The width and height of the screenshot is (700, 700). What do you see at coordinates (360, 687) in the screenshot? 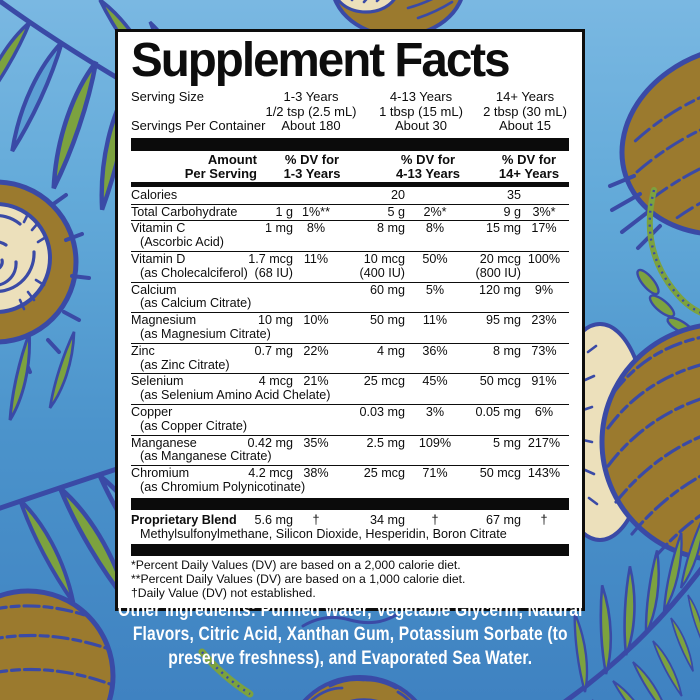
I see `coconut-bottom-center` at bounding box center [360, 687].